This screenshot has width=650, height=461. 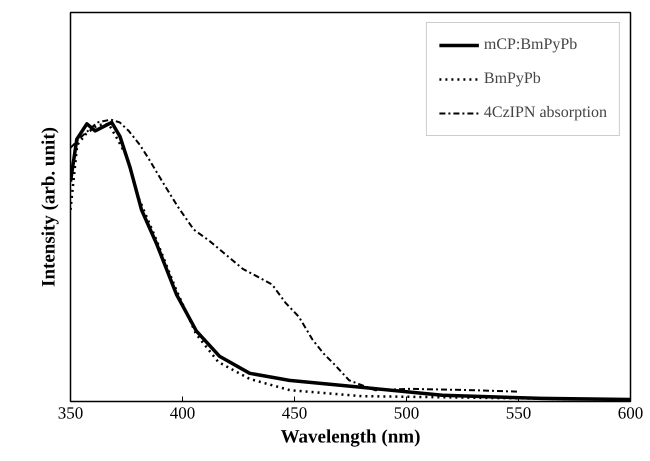 I want to click on legend-label: mCP:BmPyPb, so click(x=531, y=45).